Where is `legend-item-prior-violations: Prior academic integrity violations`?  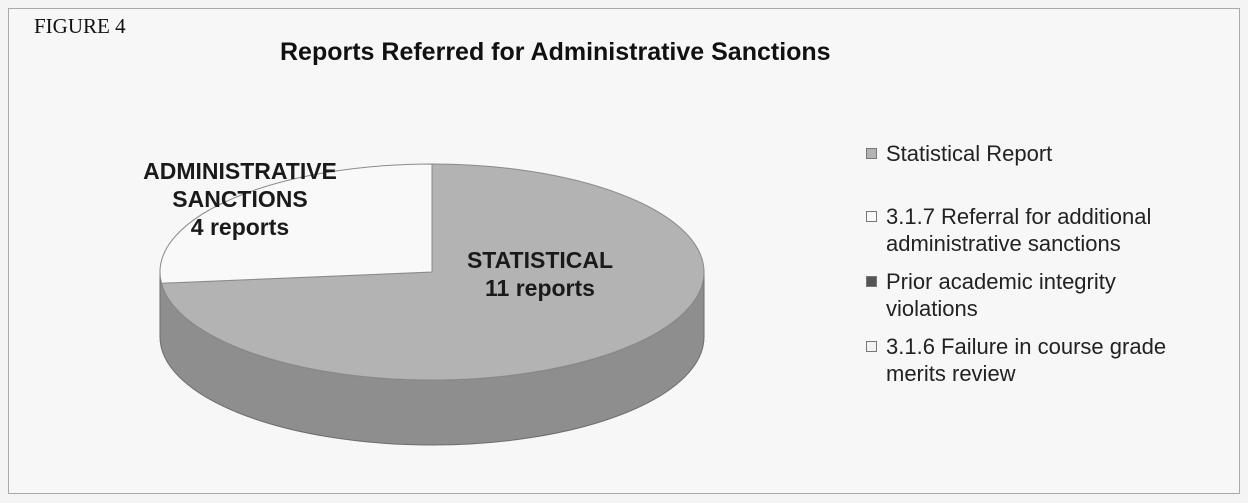 legend-item-prior-violations: Prior academic integrity violations is located at coordinates (1051, 295).